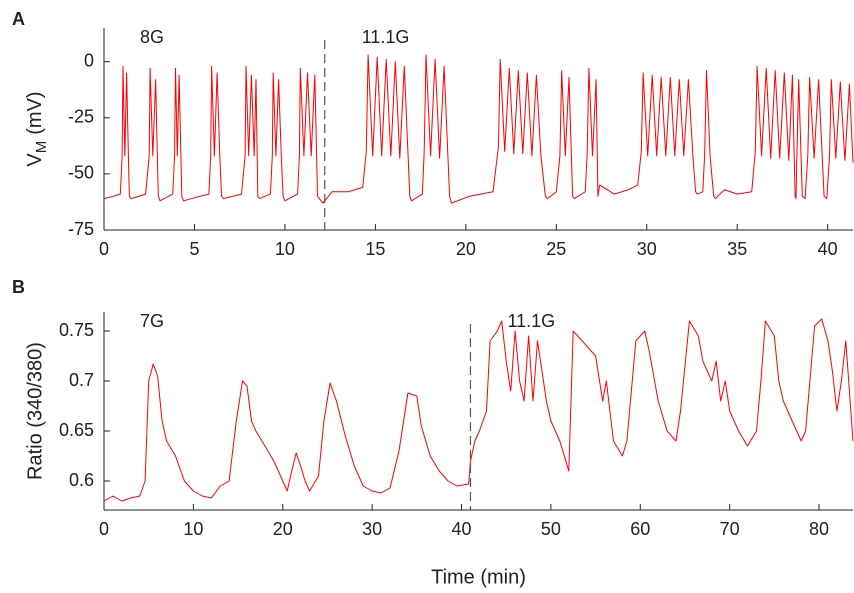 The height and width of the screenshot is (593, 854). I want to click on y-axis-label: VM (mV), so click(37, 128).